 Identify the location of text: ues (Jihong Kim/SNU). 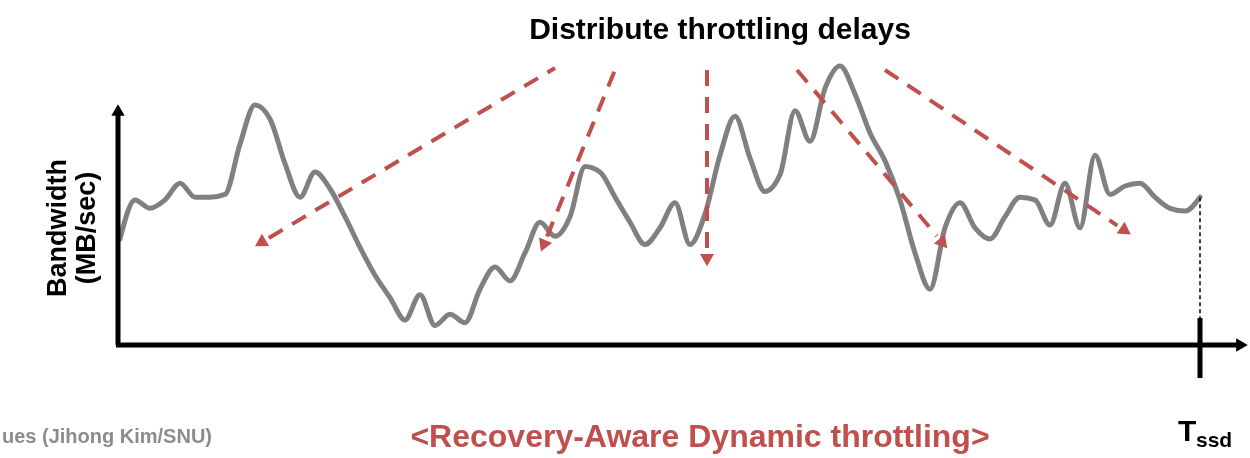
(107, 436).